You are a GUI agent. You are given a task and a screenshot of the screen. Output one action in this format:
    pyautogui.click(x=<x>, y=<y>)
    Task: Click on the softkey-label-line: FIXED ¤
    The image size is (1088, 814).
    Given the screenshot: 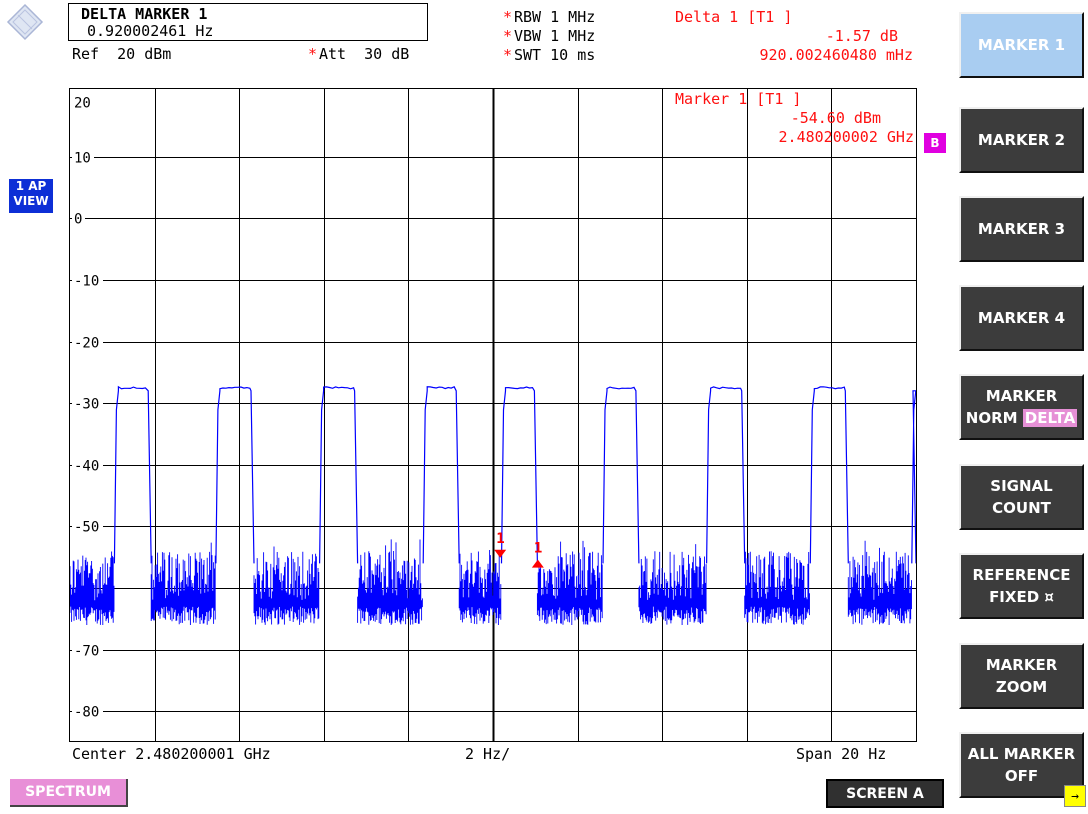 What is the action you would take?
    pyautogui.click(x=1021, y=597)
    